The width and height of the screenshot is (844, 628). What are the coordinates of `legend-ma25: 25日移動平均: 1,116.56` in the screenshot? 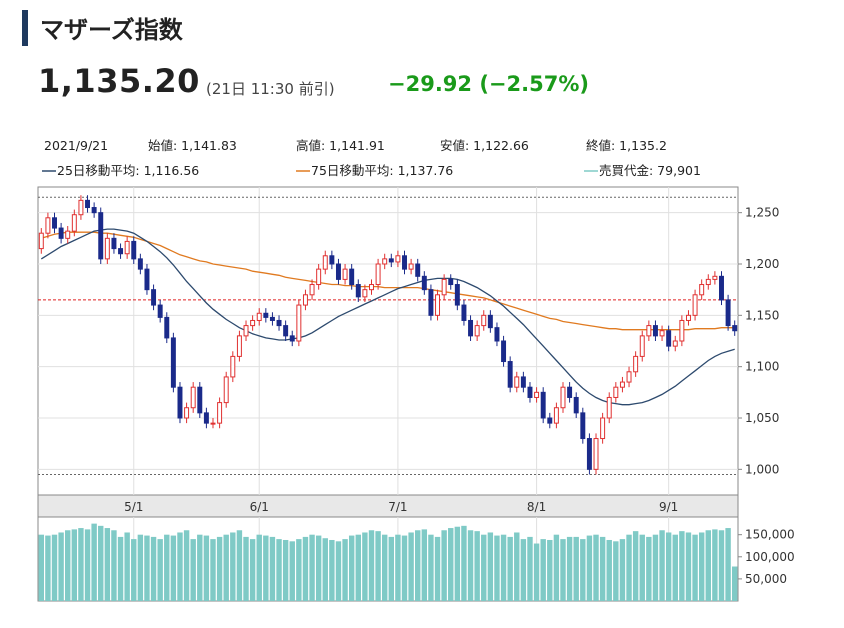 It's located at (128, 170).